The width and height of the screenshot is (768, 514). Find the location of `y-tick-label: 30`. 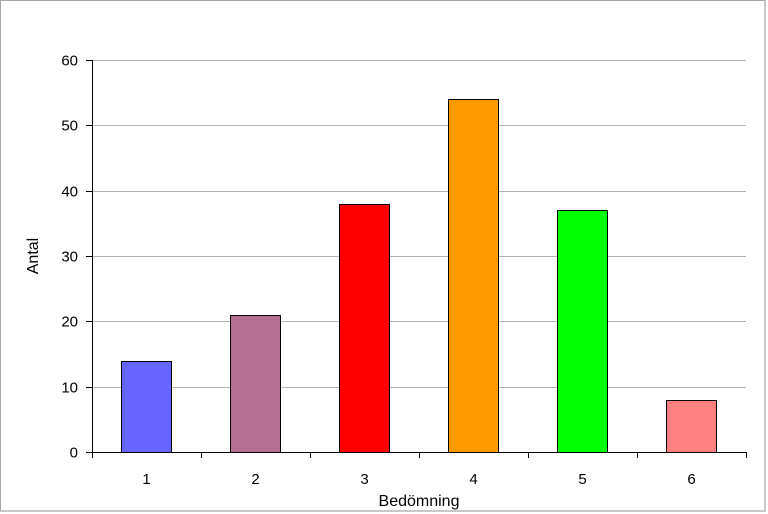

y-tick-label: 30 is located at coordinates (69, 257).